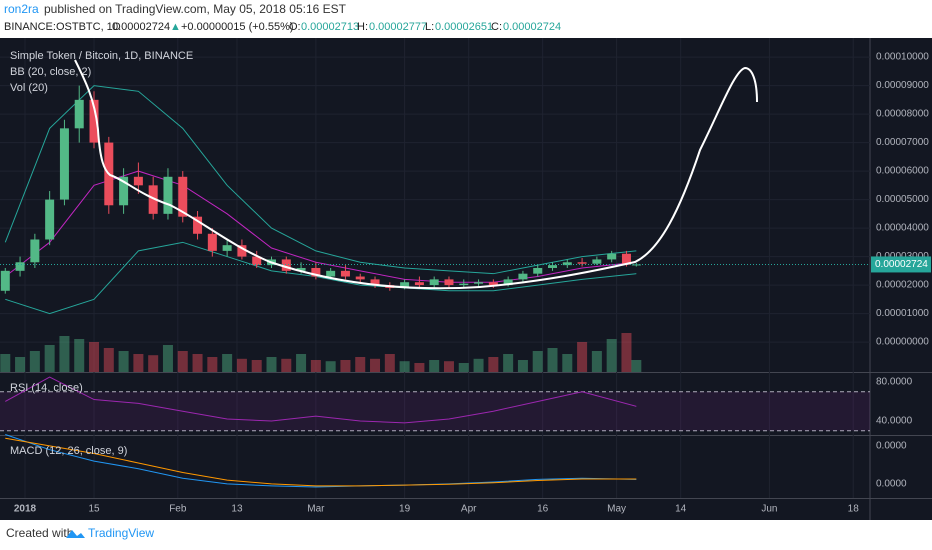 This screenshot has width=932, height=550. Describe the element at coordinates (175, 27) in the screenshot. I see `arrow: ▲` at that location.